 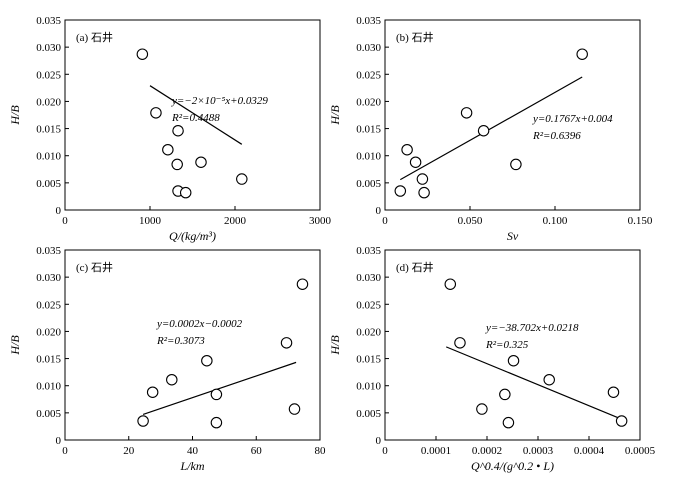 I want to click on x-tick-label: 0.100, so click(x=555, y=221).